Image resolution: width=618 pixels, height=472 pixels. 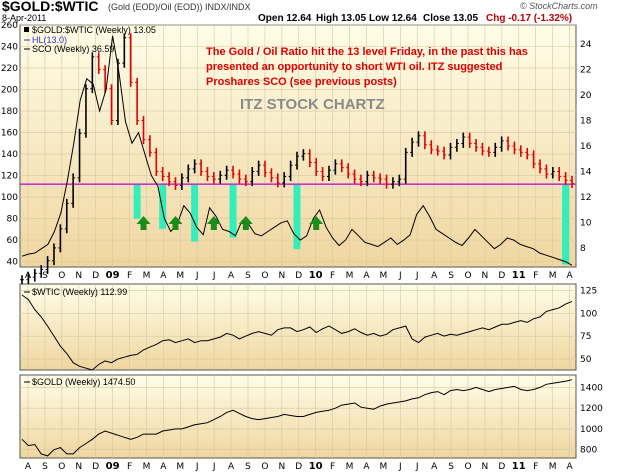 I want to click on wtic-series-line, so click(x=297, y=332).